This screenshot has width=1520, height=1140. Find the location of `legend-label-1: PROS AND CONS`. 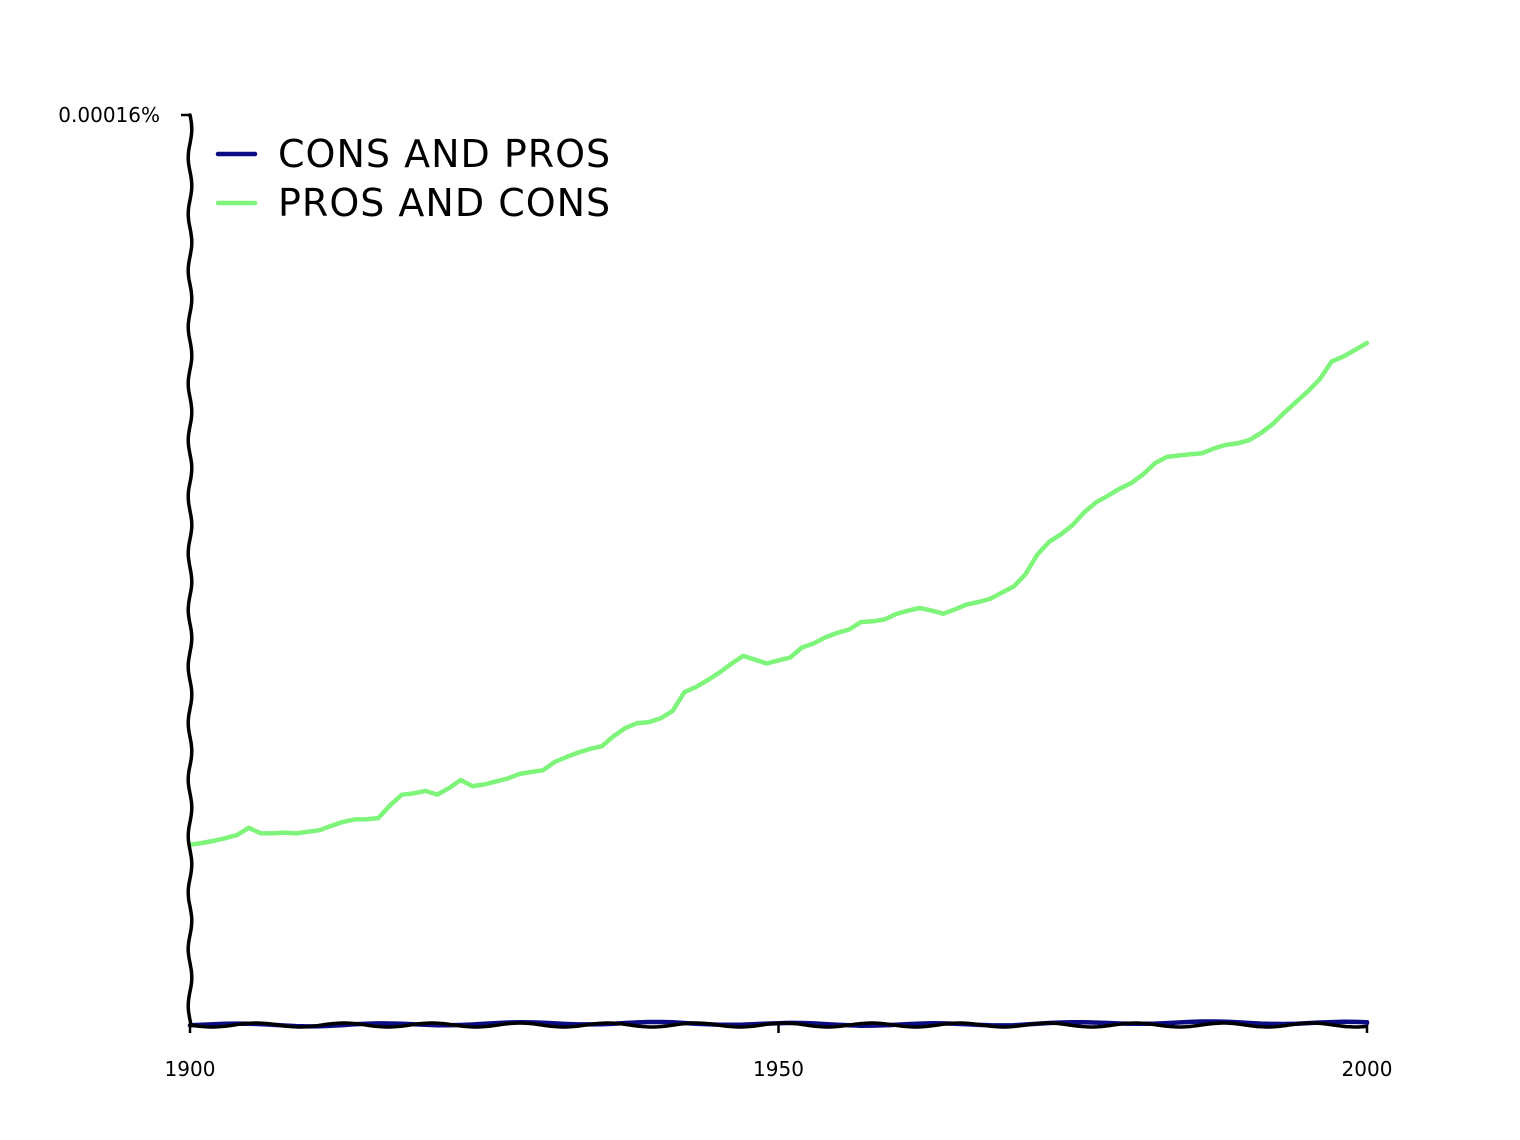

legend-label-1: PROS AND CONS is located at coordinates (444, 203).